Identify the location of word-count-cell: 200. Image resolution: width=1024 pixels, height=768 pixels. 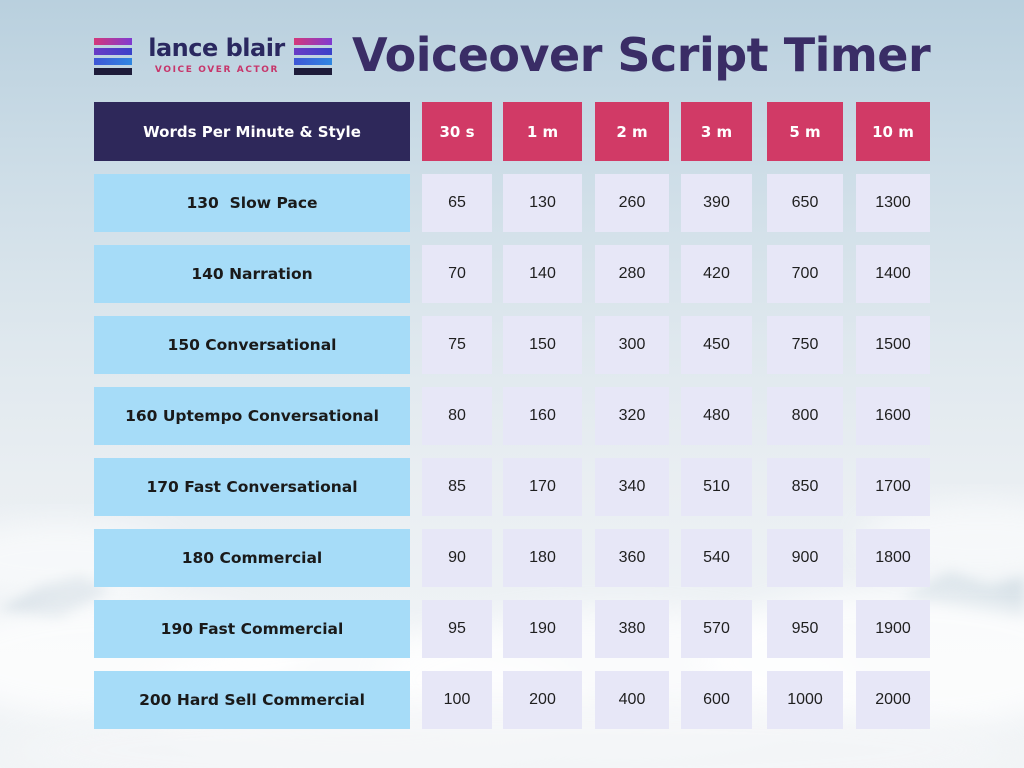
(542, 700).